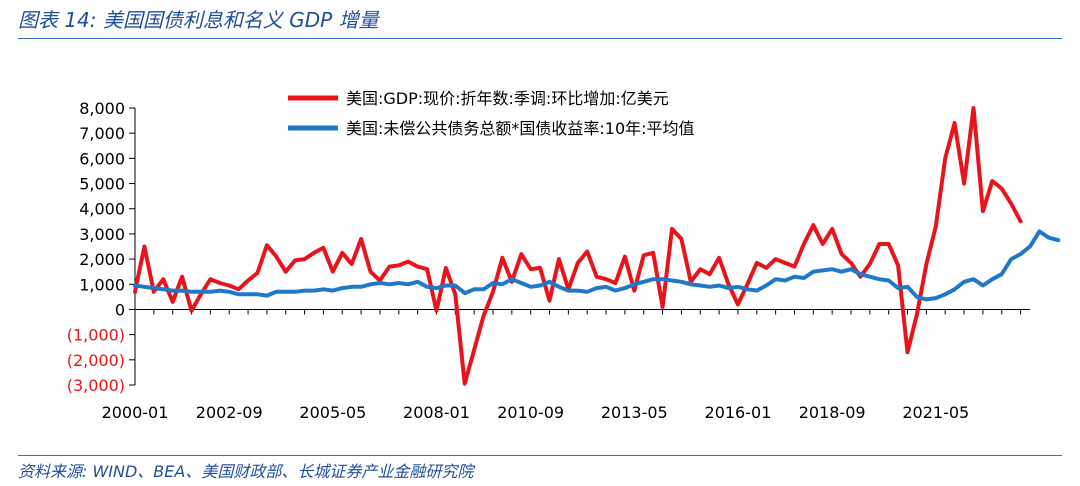  I want to click on x-tick-label: 2016-01, so click(738, 412).